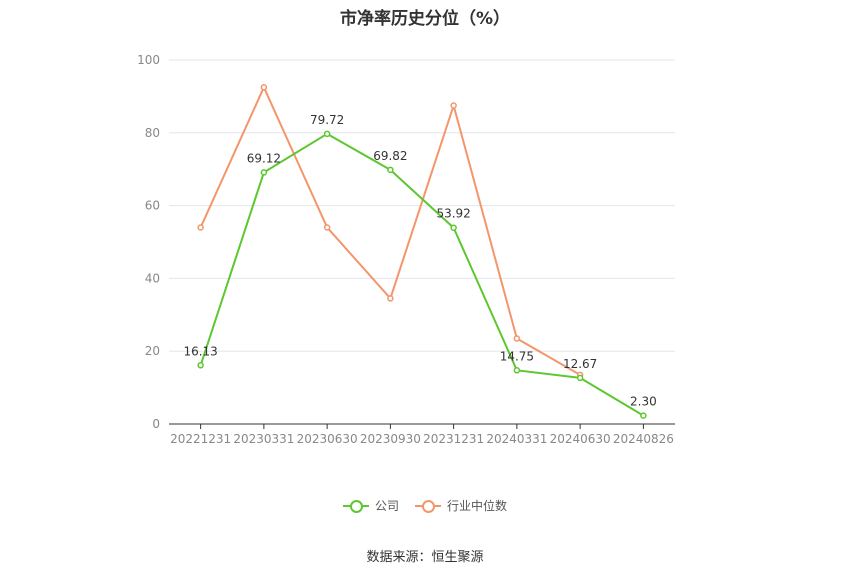 This screenshot has height=575, width=850. I want to click on x-tick-label: 20231231, so click(453, 439).